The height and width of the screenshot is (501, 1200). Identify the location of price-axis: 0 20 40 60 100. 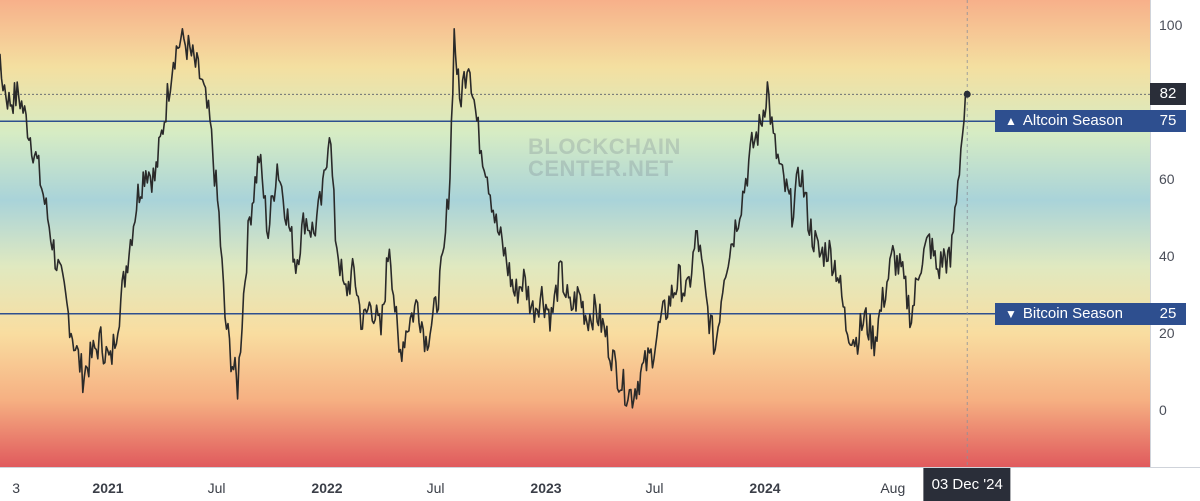
(1175, 233).